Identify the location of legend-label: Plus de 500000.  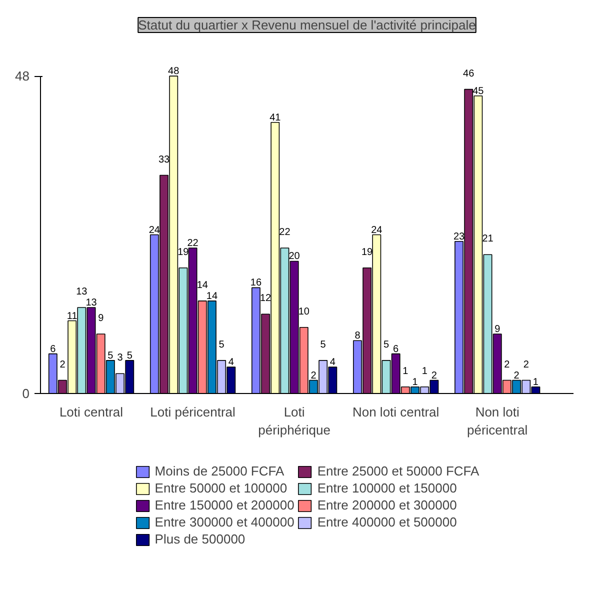
(200, 539).